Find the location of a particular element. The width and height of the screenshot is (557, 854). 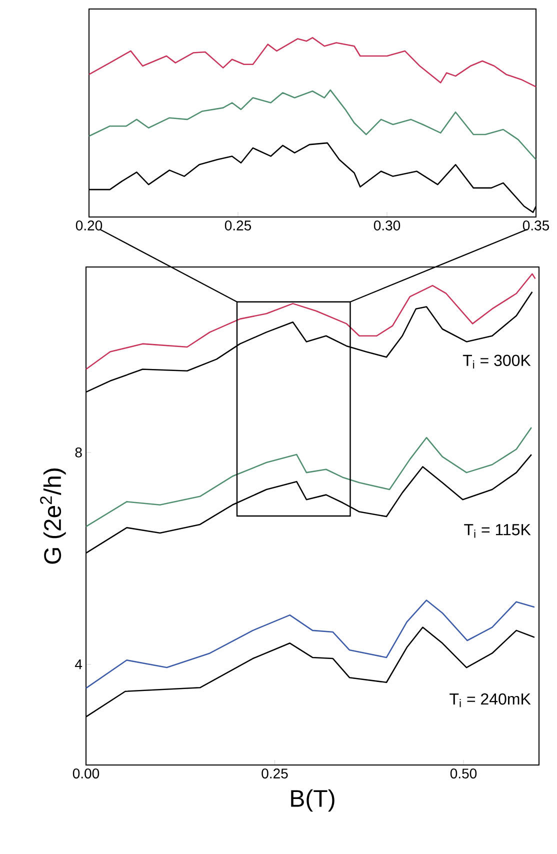

x-tick-label: 0.50 is located at coordinates (463, 773).